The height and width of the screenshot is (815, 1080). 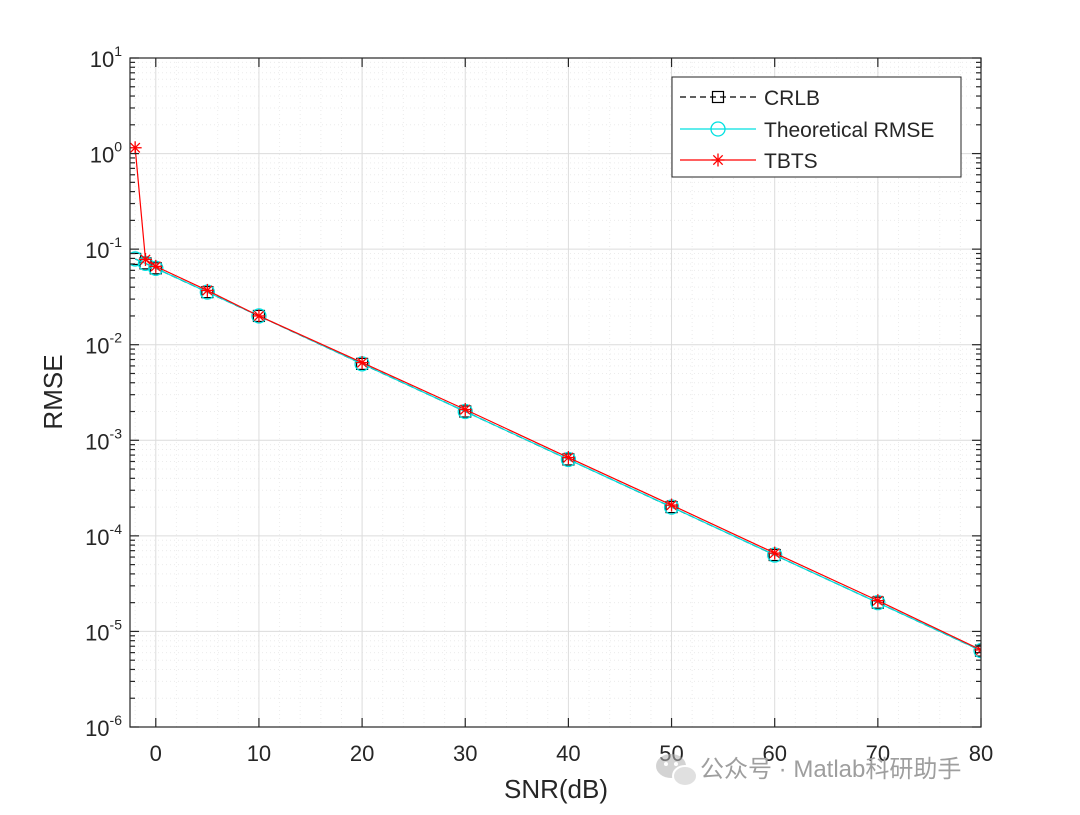 What do you see at coordinates (677, 770) in the screenshot?
I see `wechat-icon` at bounding box center [677, 770].